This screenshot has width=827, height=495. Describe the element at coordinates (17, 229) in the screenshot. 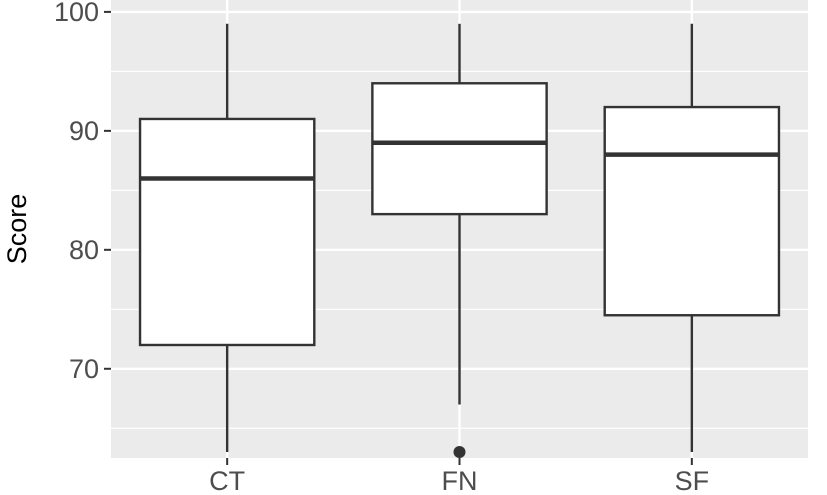

I see `y-axis-title: Score` at that location.